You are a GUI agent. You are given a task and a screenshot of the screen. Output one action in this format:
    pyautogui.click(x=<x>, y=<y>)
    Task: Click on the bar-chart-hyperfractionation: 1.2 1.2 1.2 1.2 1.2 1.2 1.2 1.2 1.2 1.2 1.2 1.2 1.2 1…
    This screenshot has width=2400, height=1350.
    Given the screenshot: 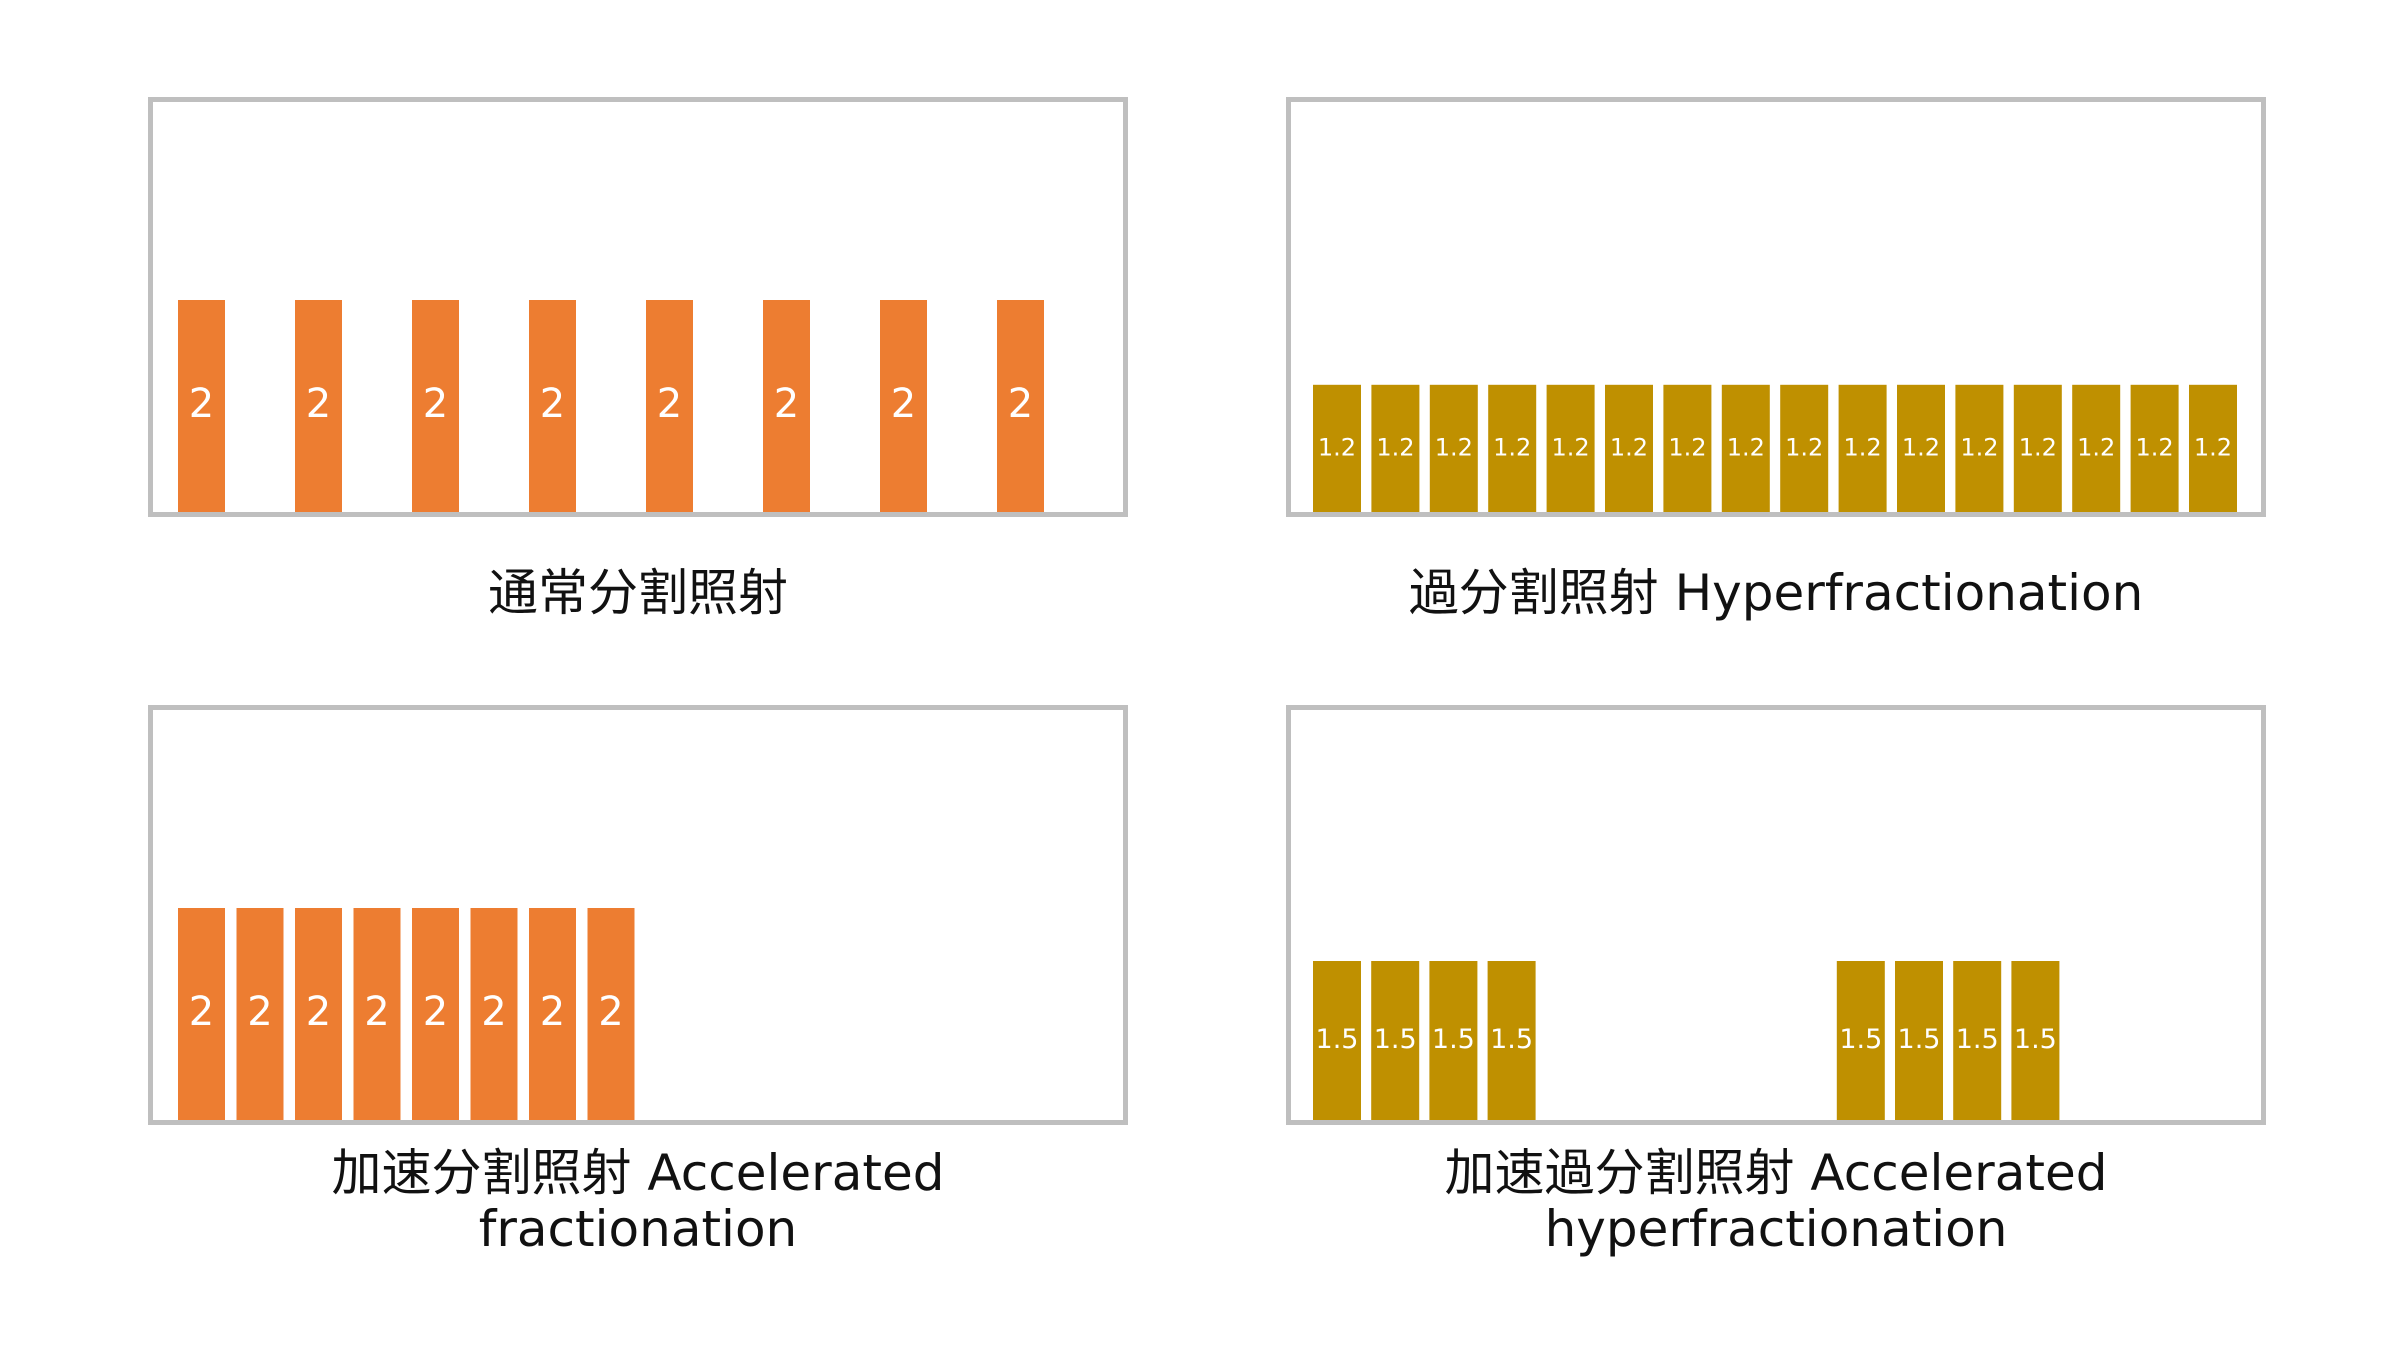 What is the action you would take?
    pyautogui.click(x=1775, y=448)
    